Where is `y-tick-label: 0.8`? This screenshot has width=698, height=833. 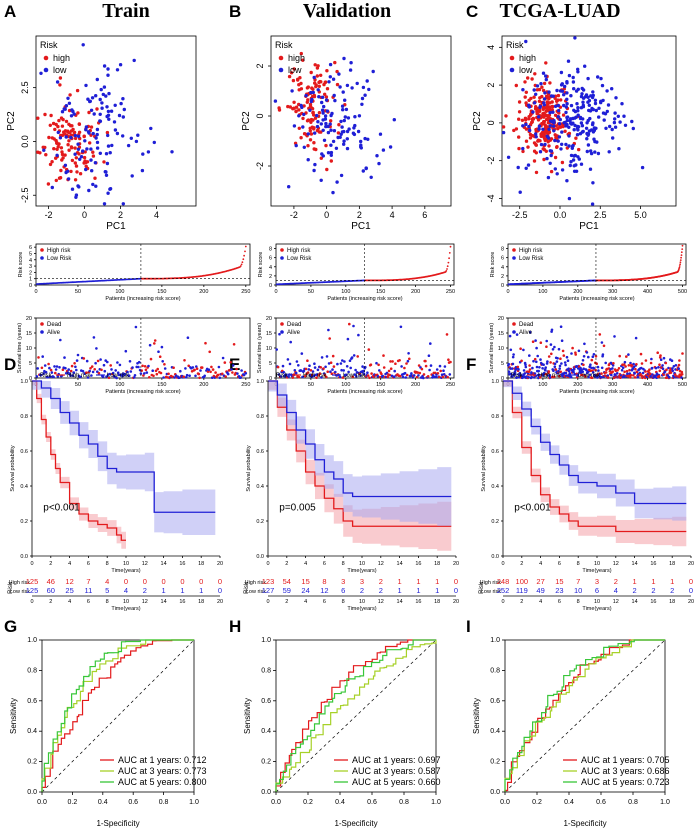 y-tick-label: 0.8 is located at coordinates (24, 417).